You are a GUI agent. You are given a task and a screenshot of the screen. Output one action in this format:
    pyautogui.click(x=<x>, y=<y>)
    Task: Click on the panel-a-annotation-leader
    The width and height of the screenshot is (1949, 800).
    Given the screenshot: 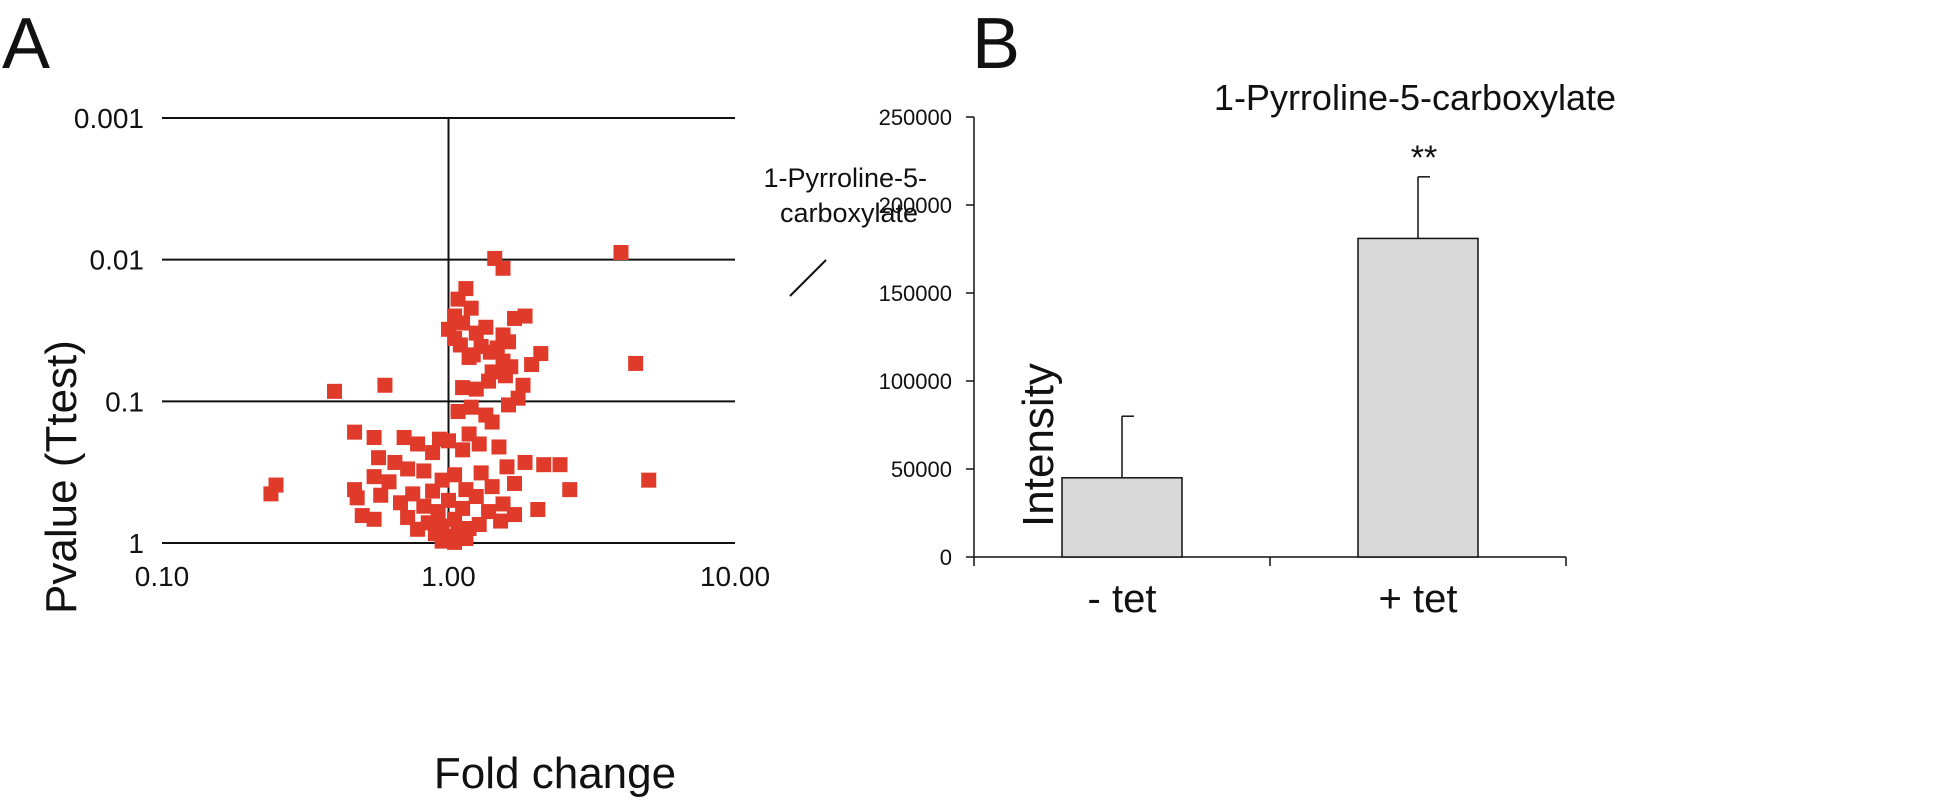 What is the action you would take?
    pyautogui.click(x=808, y=278)
    